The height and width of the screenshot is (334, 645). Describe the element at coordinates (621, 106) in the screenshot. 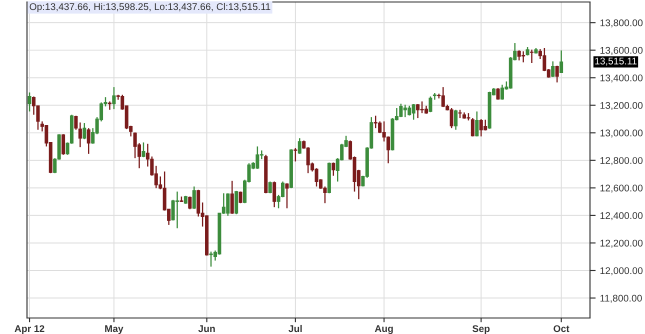

I see `y-tick-label: 13,200.00` at that location.